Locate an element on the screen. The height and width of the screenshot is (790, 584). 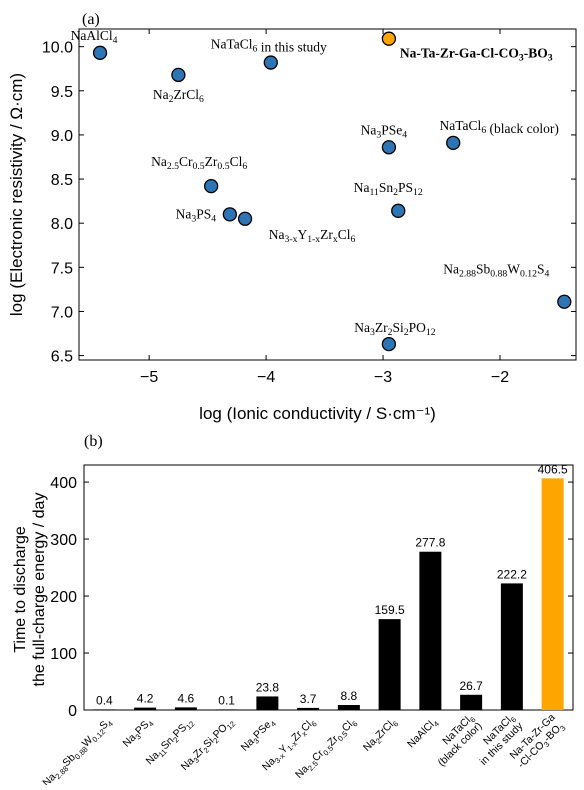
panel-label: (a) is located at coordinates (91, 19).